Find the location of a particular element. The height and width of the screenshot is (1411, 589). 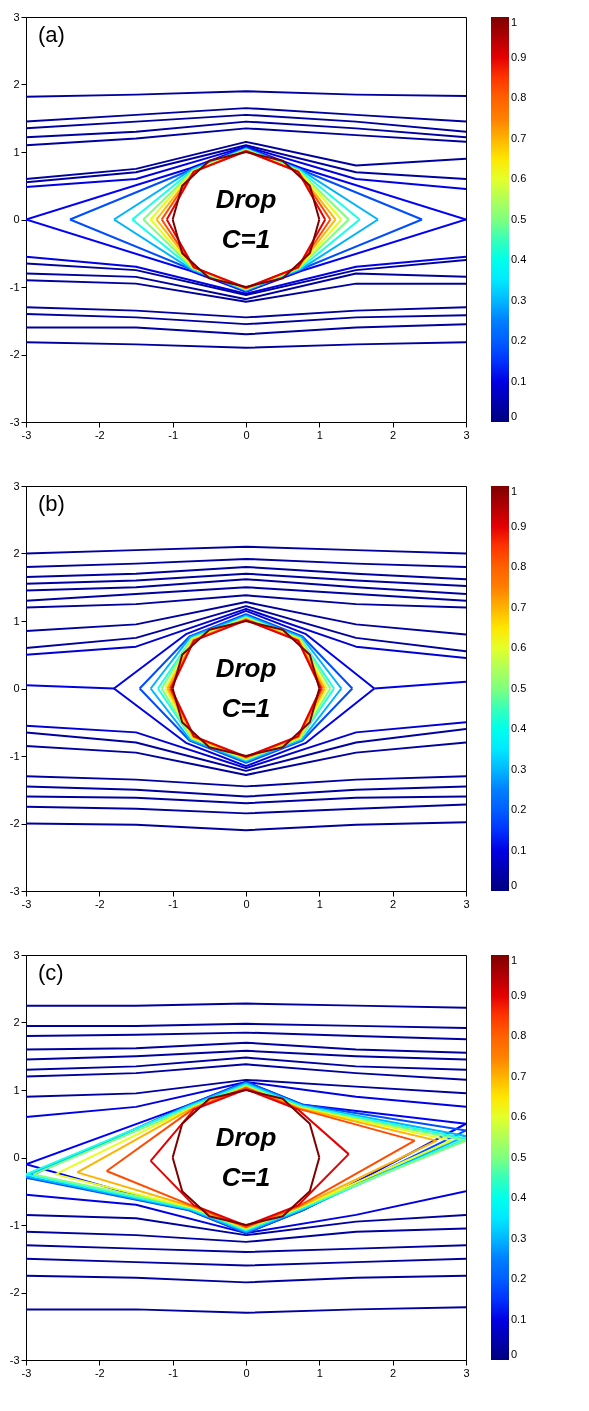

annotation: (c) is located at coordinates (51, 972).